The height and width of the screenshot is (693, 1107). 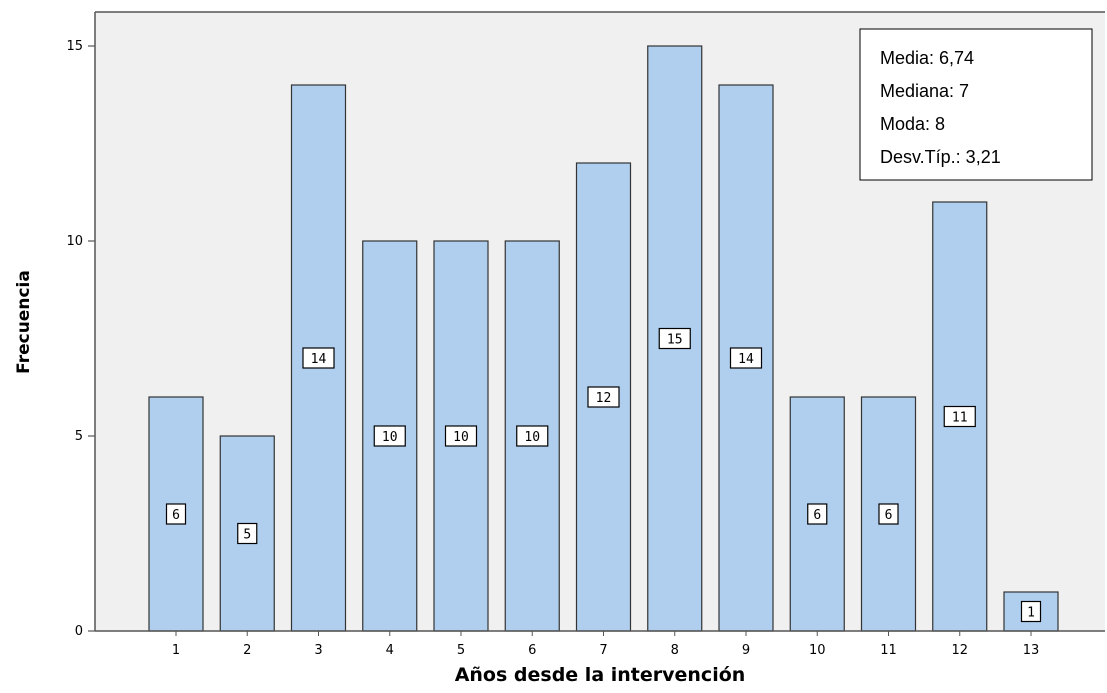 What do you see at coordinates (912, 124) in the screenshot?
I see `stats-mode: Moda: 8` at bounding box center [912, 124].